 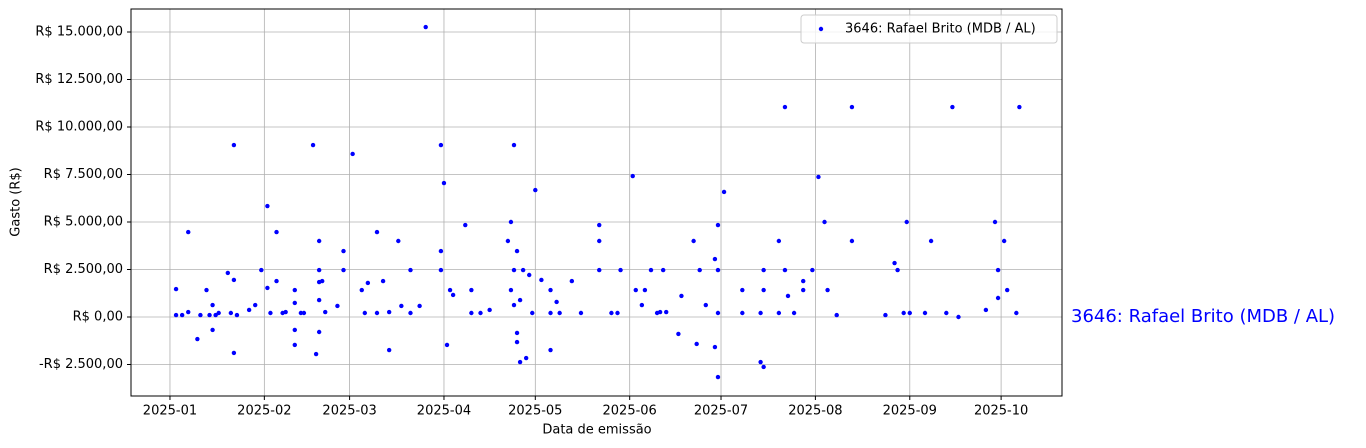 I want to click on legend-box, so click(x=929, y=29).